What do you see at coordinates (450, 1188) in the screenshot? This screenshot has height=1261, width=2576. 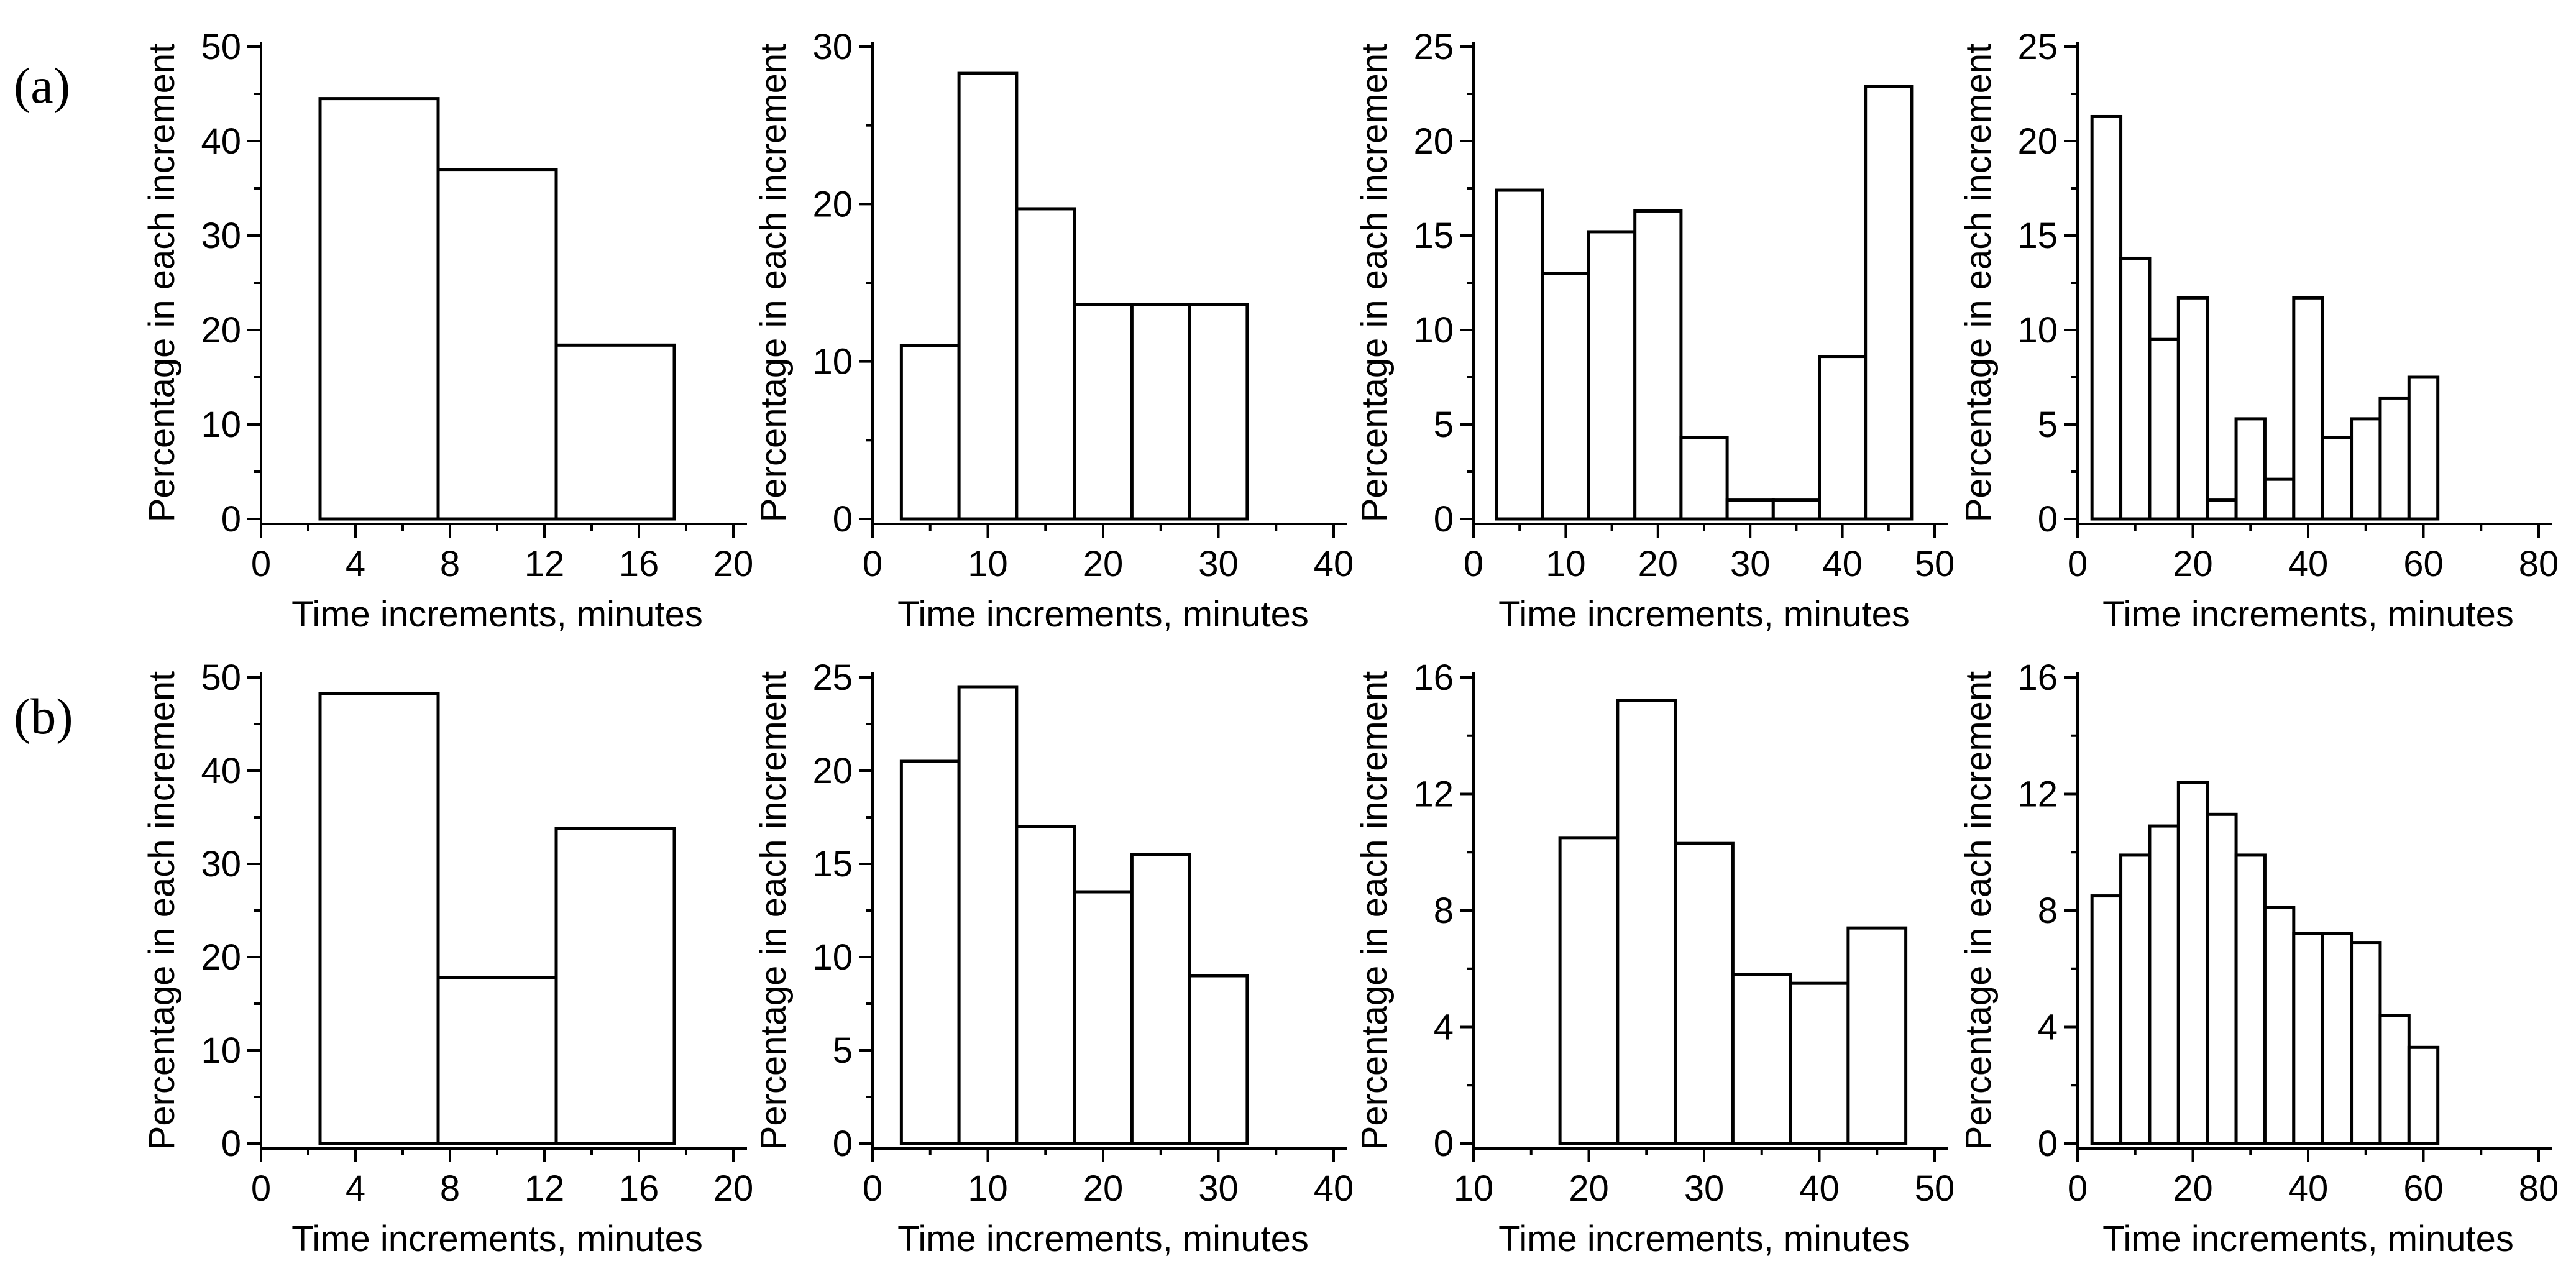 I see `x-tick-label: 8` at bounding box center [450, 1188].